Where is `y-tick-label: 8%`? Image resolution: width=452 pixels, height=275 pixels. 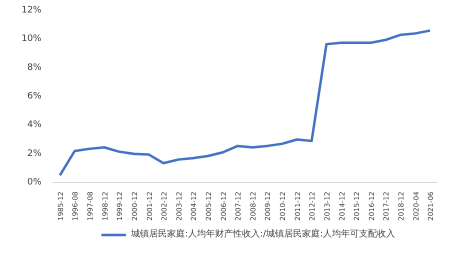 y-tick-label: 8% is located at coordinates (34, 67).